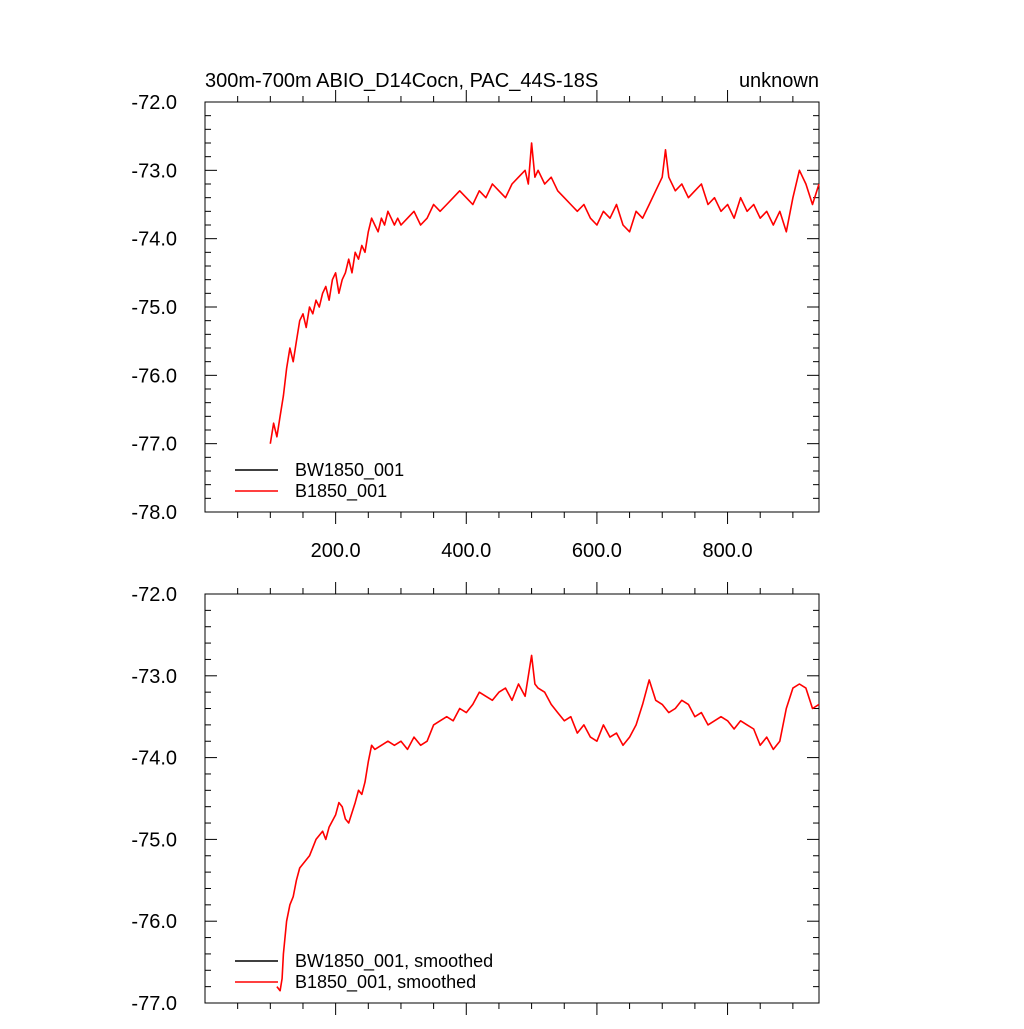 This screenshot has width=1024, height=1029. What do you see at coordinates (385, 982) in the screenshot?
I see `legend-label: B1850_001, smoothed` at bounding box center [385, 982].